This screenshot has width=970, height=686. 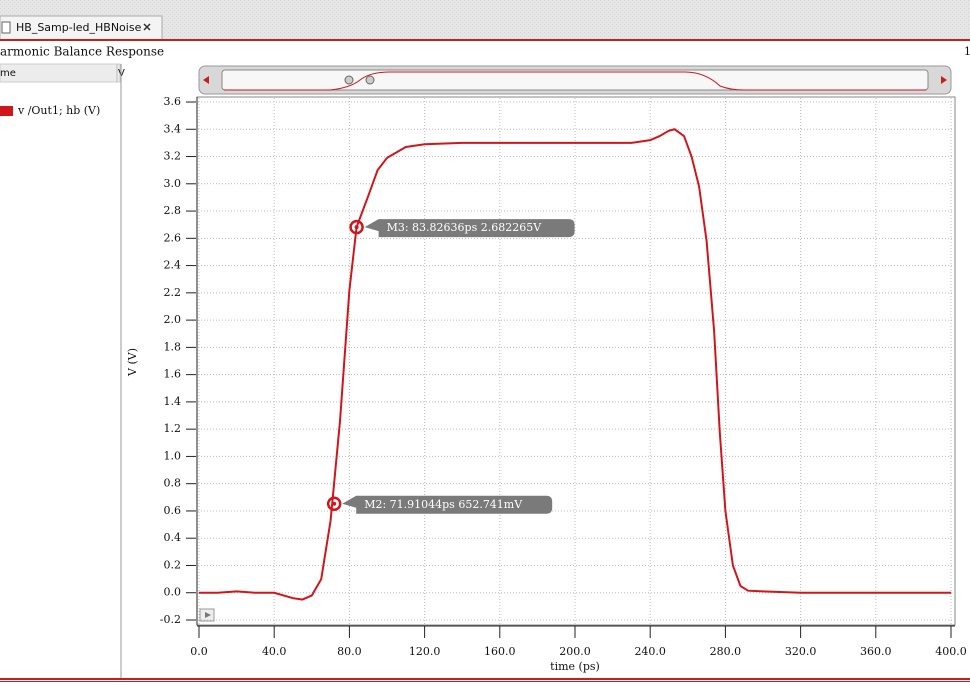 I want to click on page-number: 1, so click(x=967, y=51).